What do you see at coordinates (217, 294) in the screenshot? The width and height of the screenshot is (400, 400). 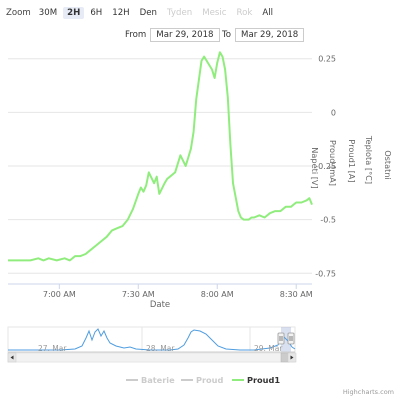 I see `x-tick-label: 8:00 AM` at bounding box center [217, 294].